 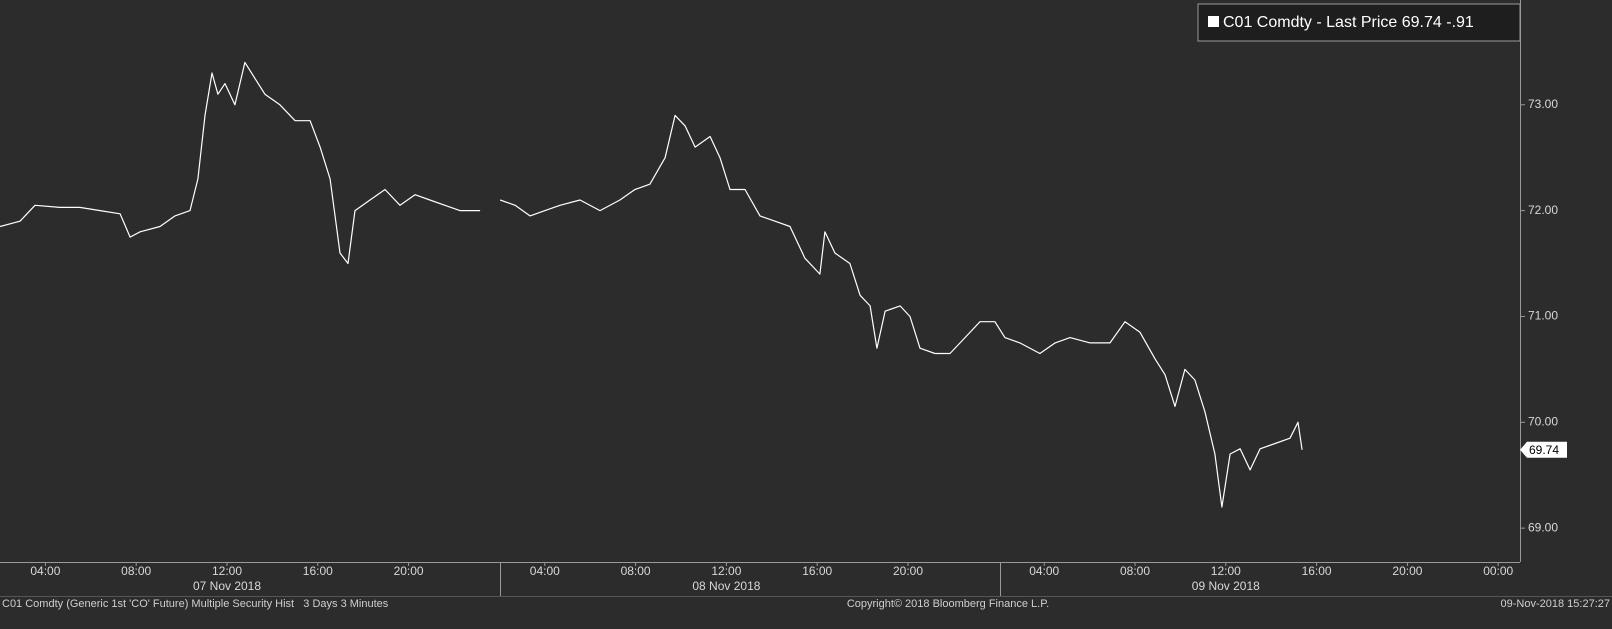 I want to click on y-tick-label: 71.00, so click(x=1543, y=316).